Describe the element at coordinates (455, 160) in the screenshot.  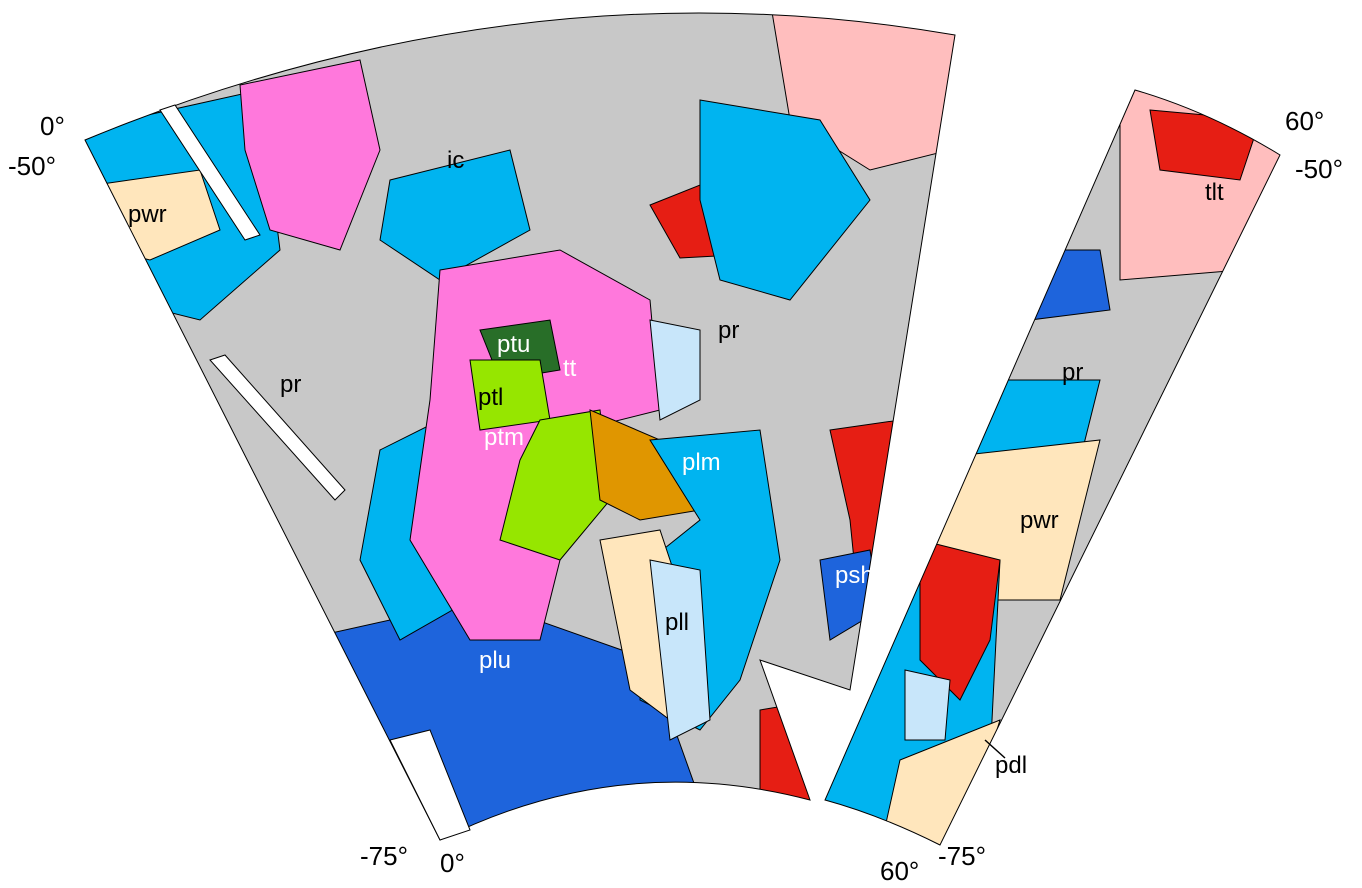
I see `unit-label: ic` at that location.